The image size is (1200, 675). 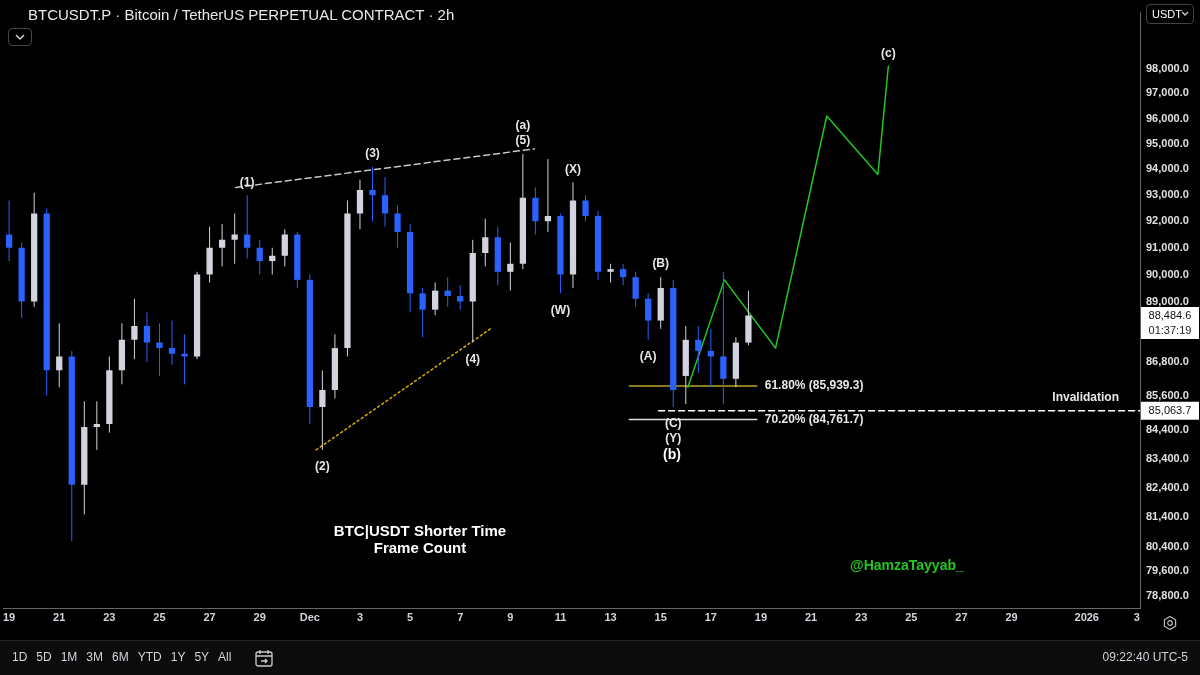 I want to click on annotation: @HamzaTayyab_, so click(x=907, y=565).